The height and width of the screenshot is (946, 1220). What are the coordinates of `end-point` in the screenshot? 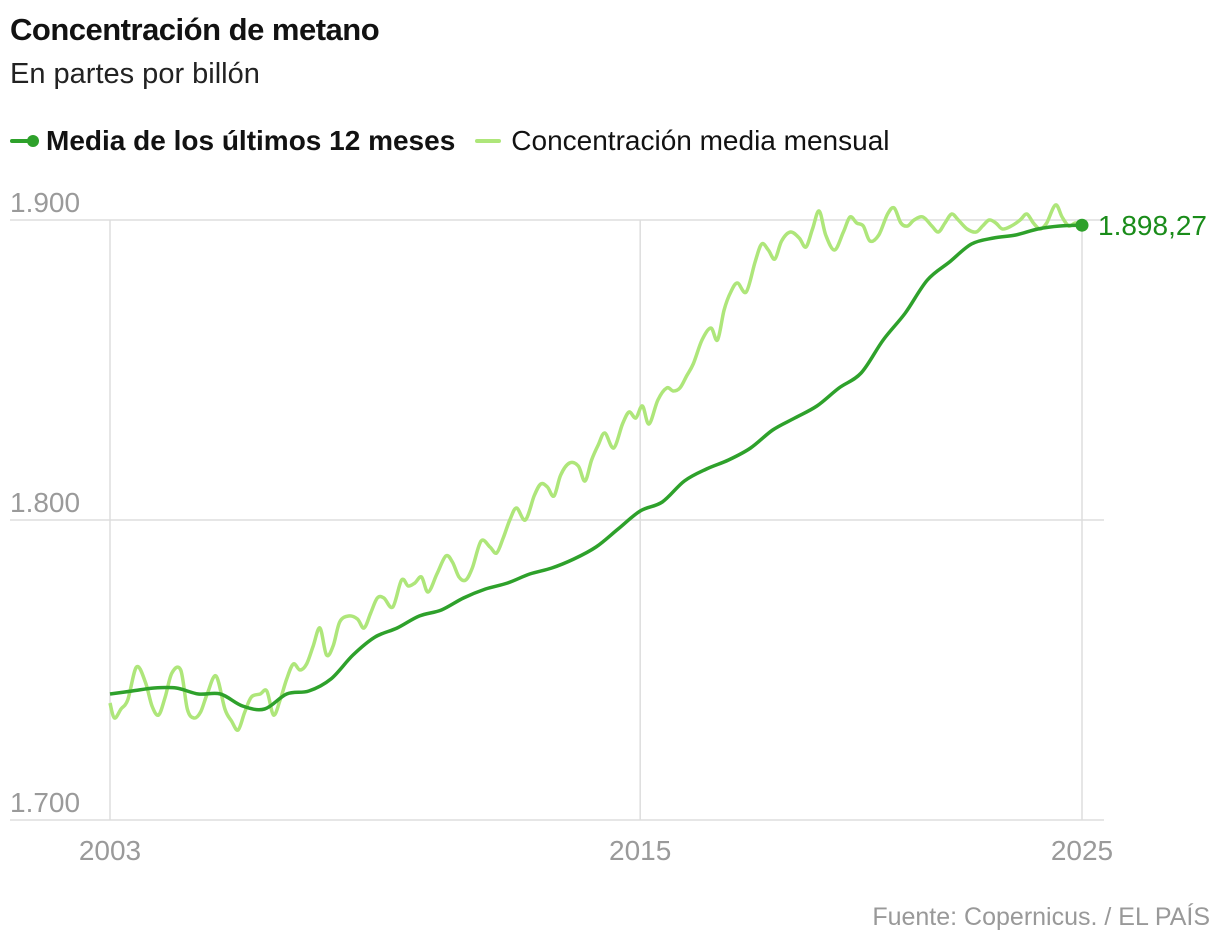 It's located at (1082, 225).